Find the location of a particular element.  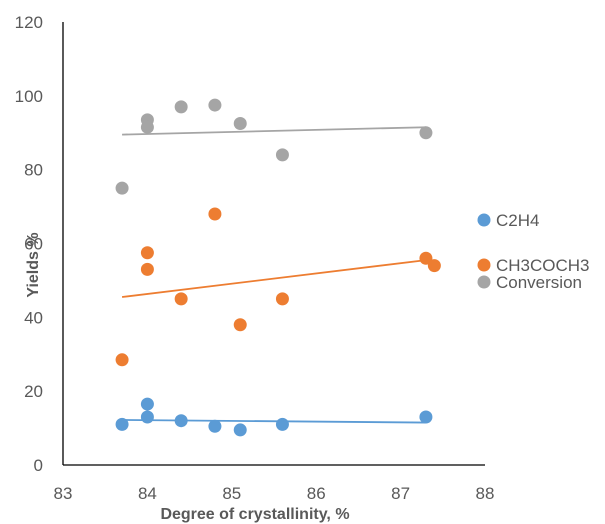

legend-item-c2h4: C2H4 is located at coordinates (508, 220).